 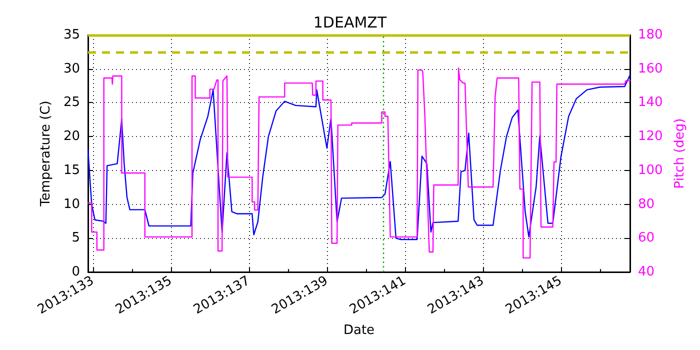 What do you see at coordinates (650, 35) in the screenshot?
I see `y2-tick-label: 180` at bounding box center [650, 35].